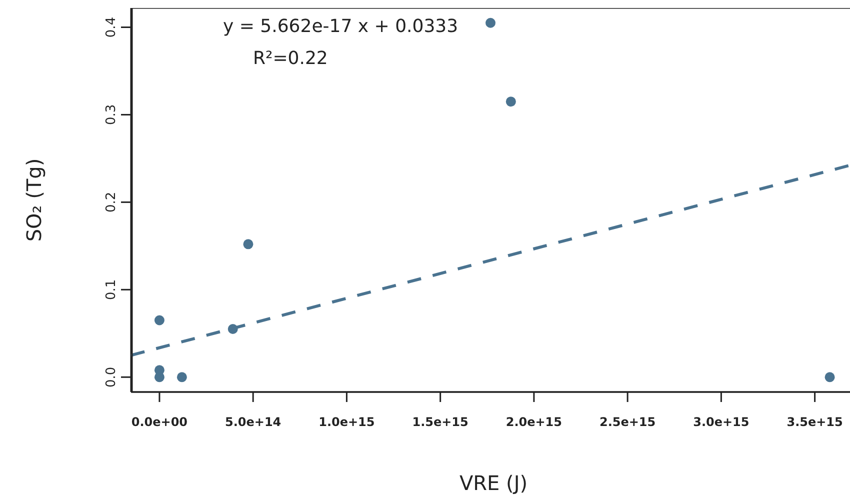 The width and height of the screenshot is (850, 502). What do you see at coordinates (534, 422) in the screenshot?
I see `x-tick-label: 2.0e+15` at bounding box center [534, 422].